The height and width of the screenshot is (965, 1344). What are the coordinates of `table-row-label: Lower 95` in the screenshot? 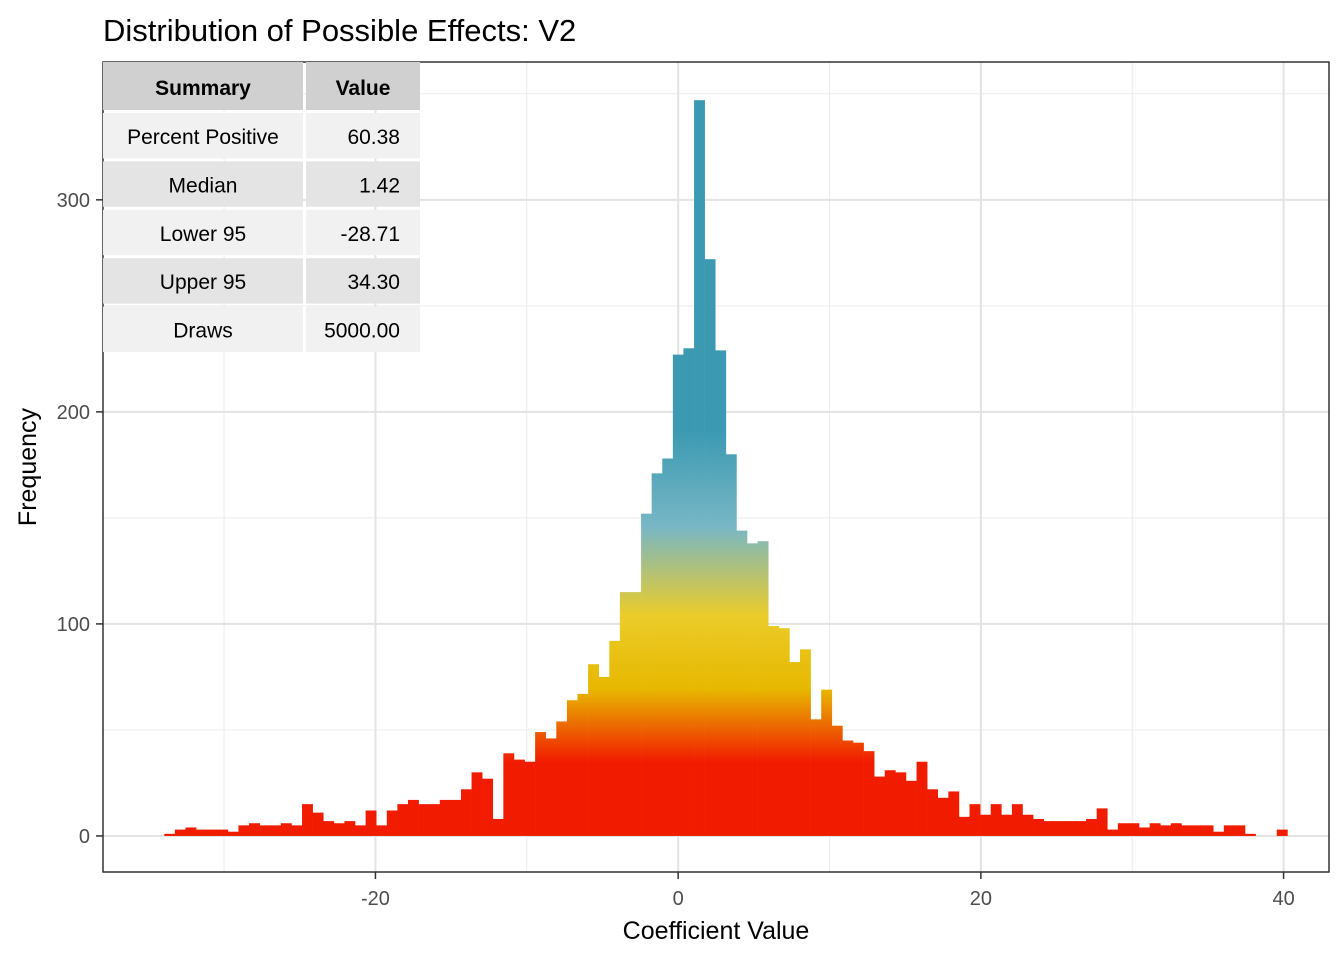 It's located at (203, 234).